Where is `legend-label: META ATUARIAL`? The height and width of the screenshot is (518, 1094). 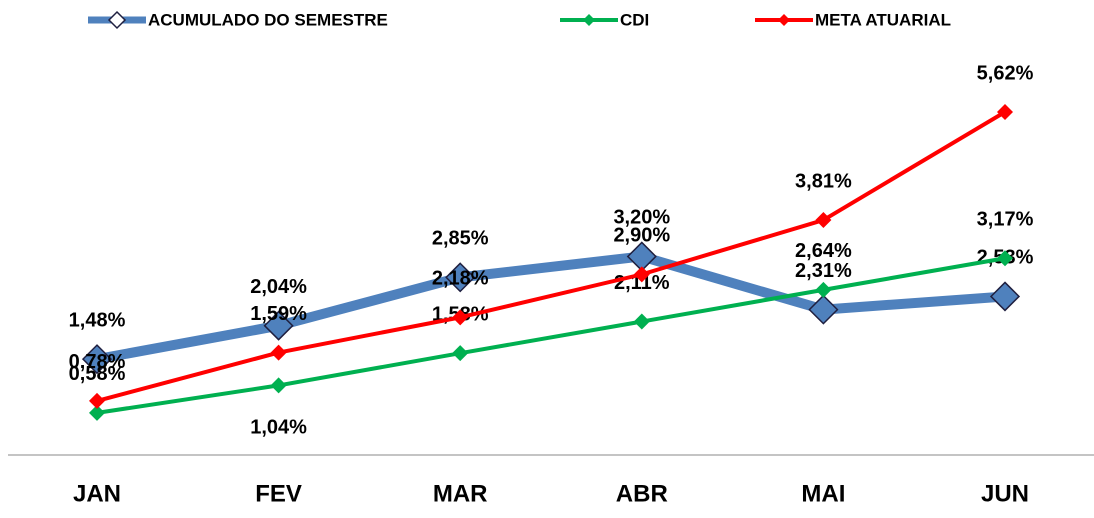
legend-label: META ATUARIAL is located at coordinates (883, 19).